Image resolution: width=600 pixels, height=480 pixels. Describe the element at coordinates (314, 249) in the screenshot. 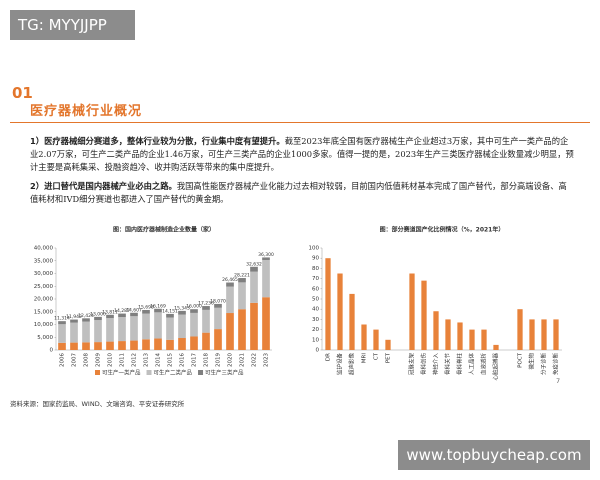

I see `y-tick-label: 100` at that location.